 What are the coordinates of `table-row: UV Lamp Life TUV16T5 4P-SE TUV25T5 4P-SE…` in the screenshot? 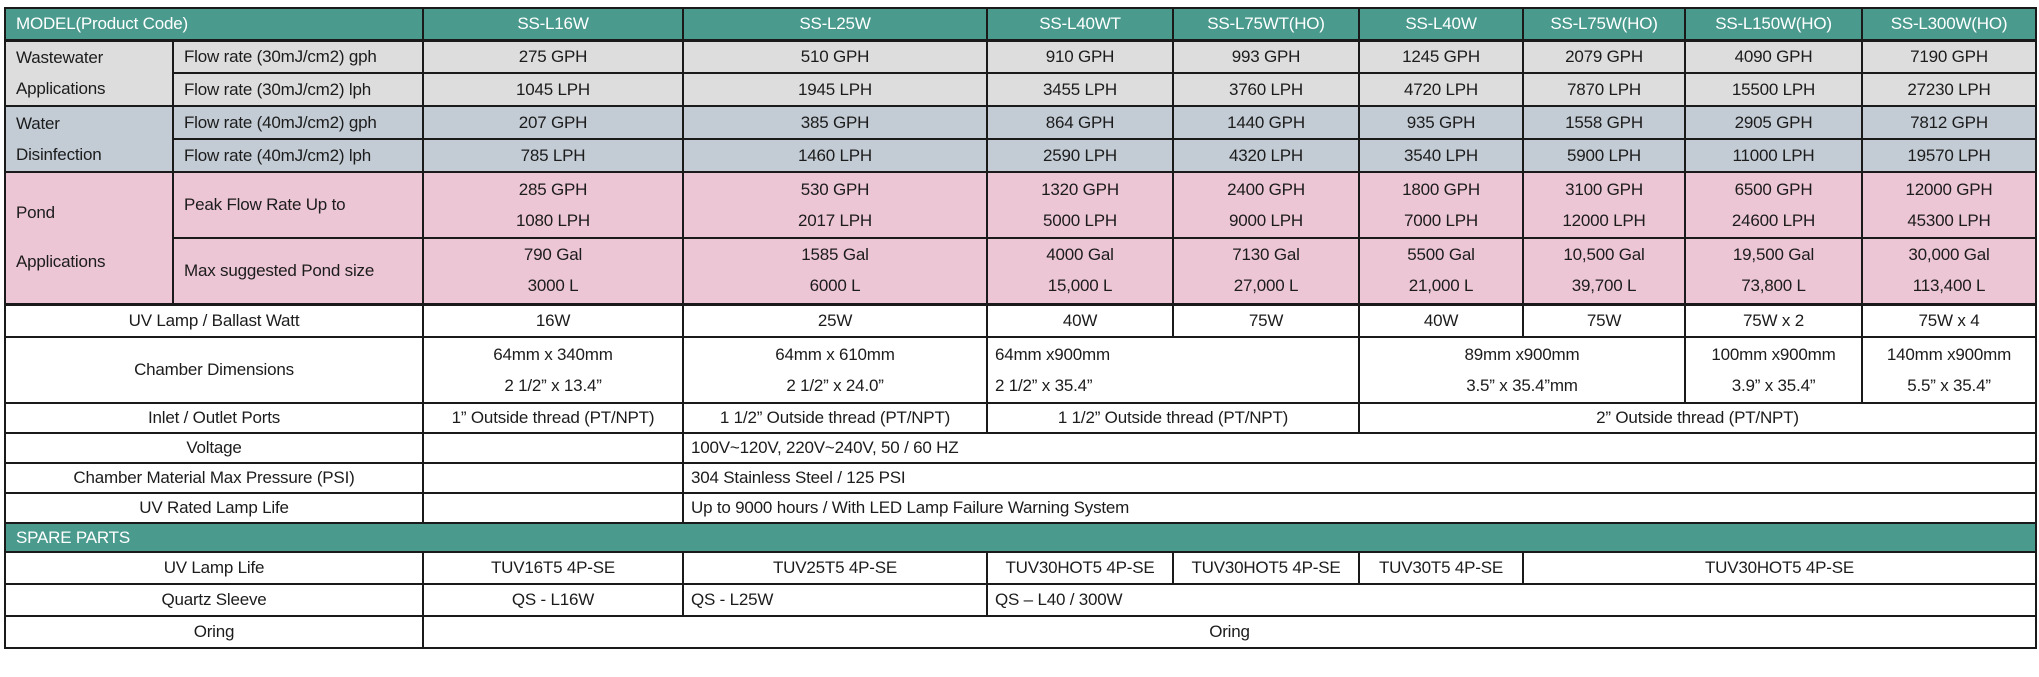 It's located at (1020, 568).